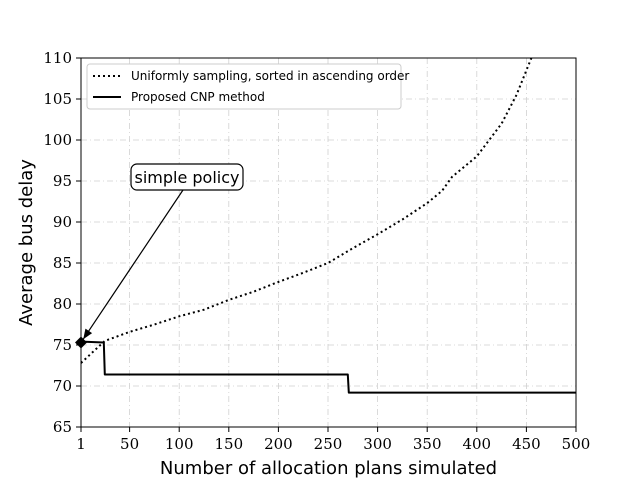 The height and width of the screenshot is (480, 640). I want to click on annotation: simple policy, so click(163, 251).